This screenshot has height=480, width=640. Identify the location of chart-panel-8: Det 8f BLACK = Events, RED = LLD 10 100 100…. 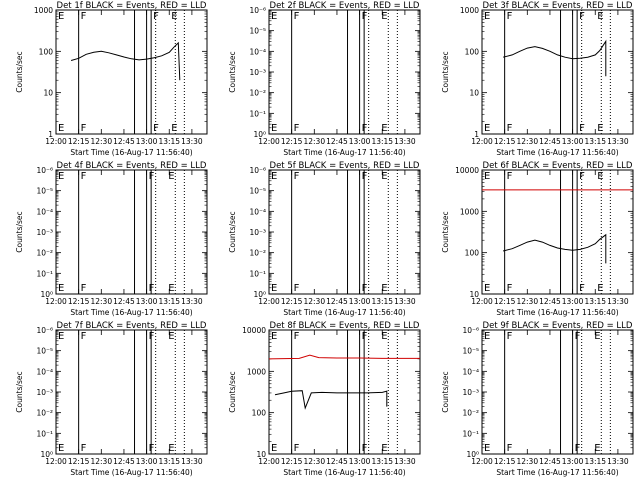
(324, 399).